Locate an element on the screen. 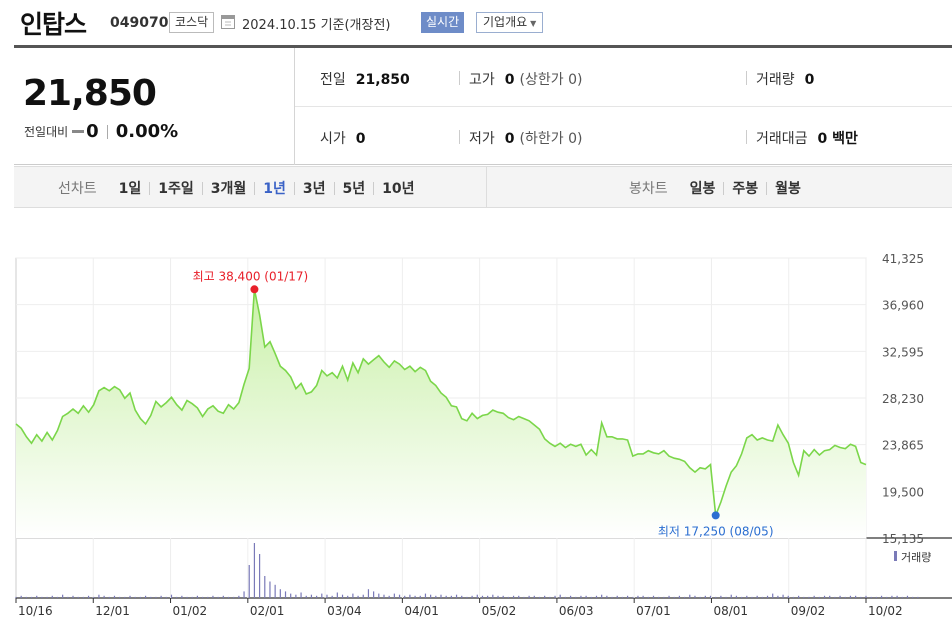  max-marker is located at coordinates (254, 289).